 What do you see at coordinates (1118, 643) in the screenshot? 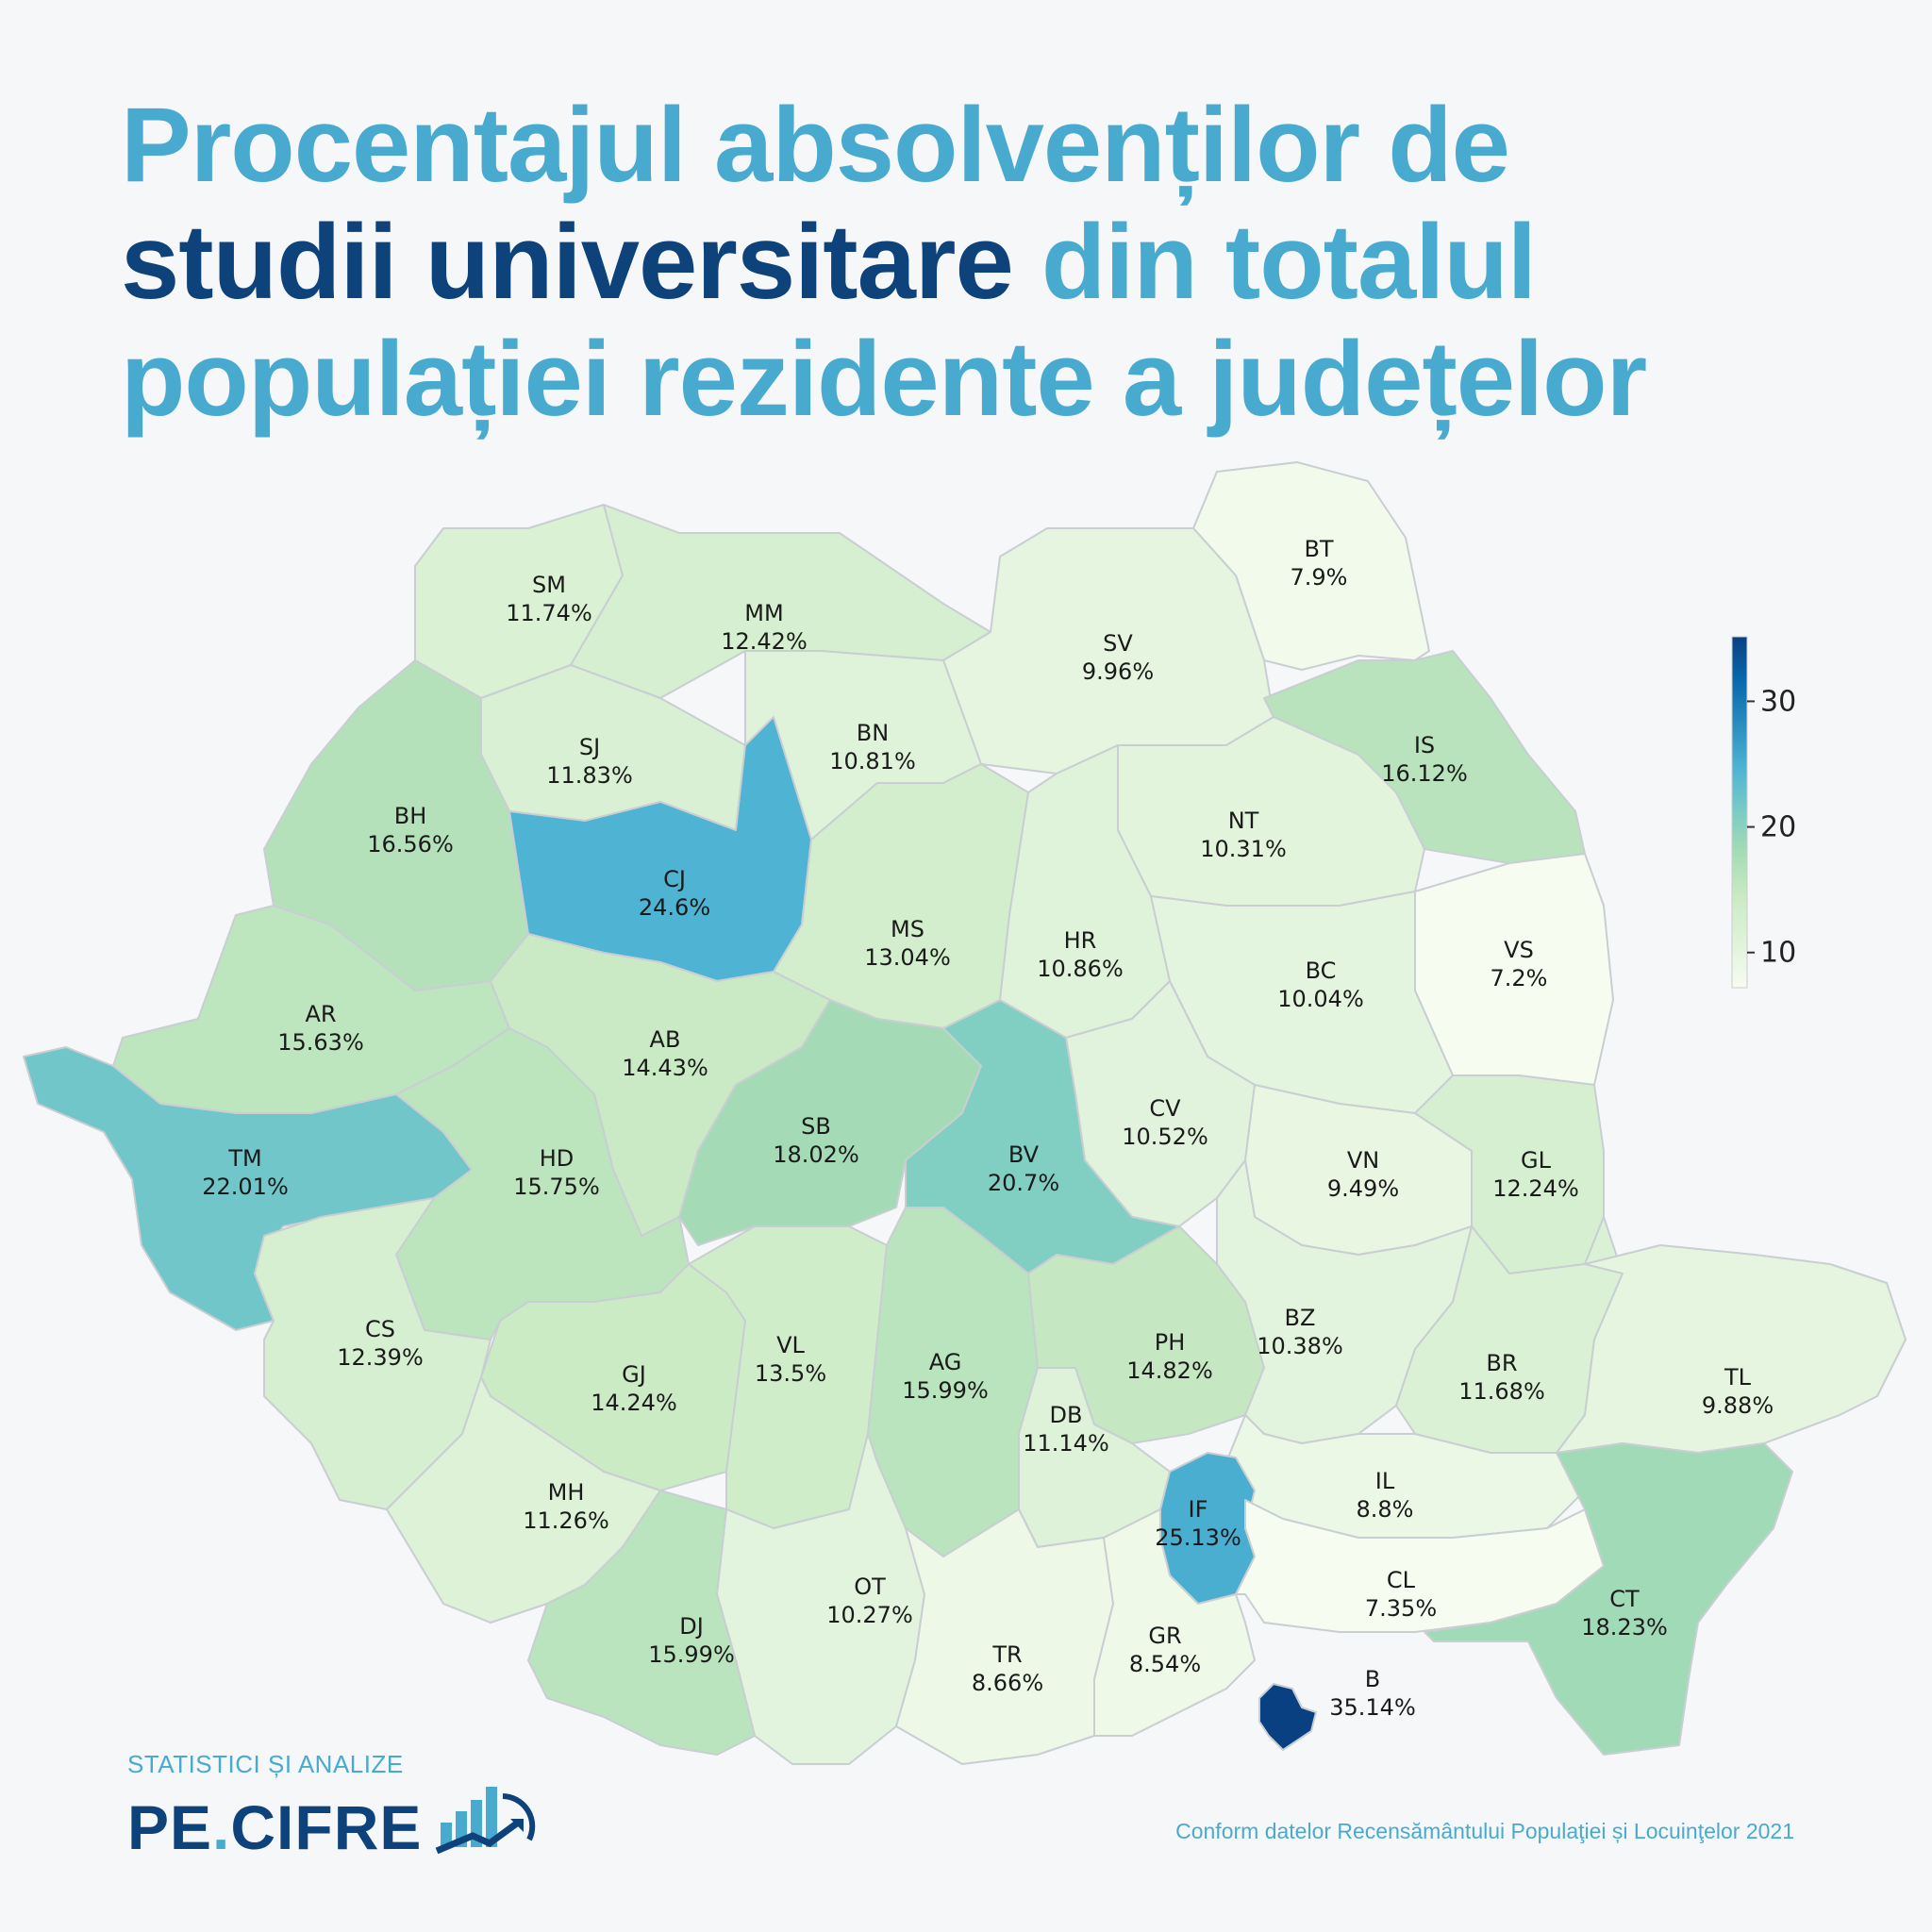
I see `county-code-sv: SV` at bounding box center [1118, 643].